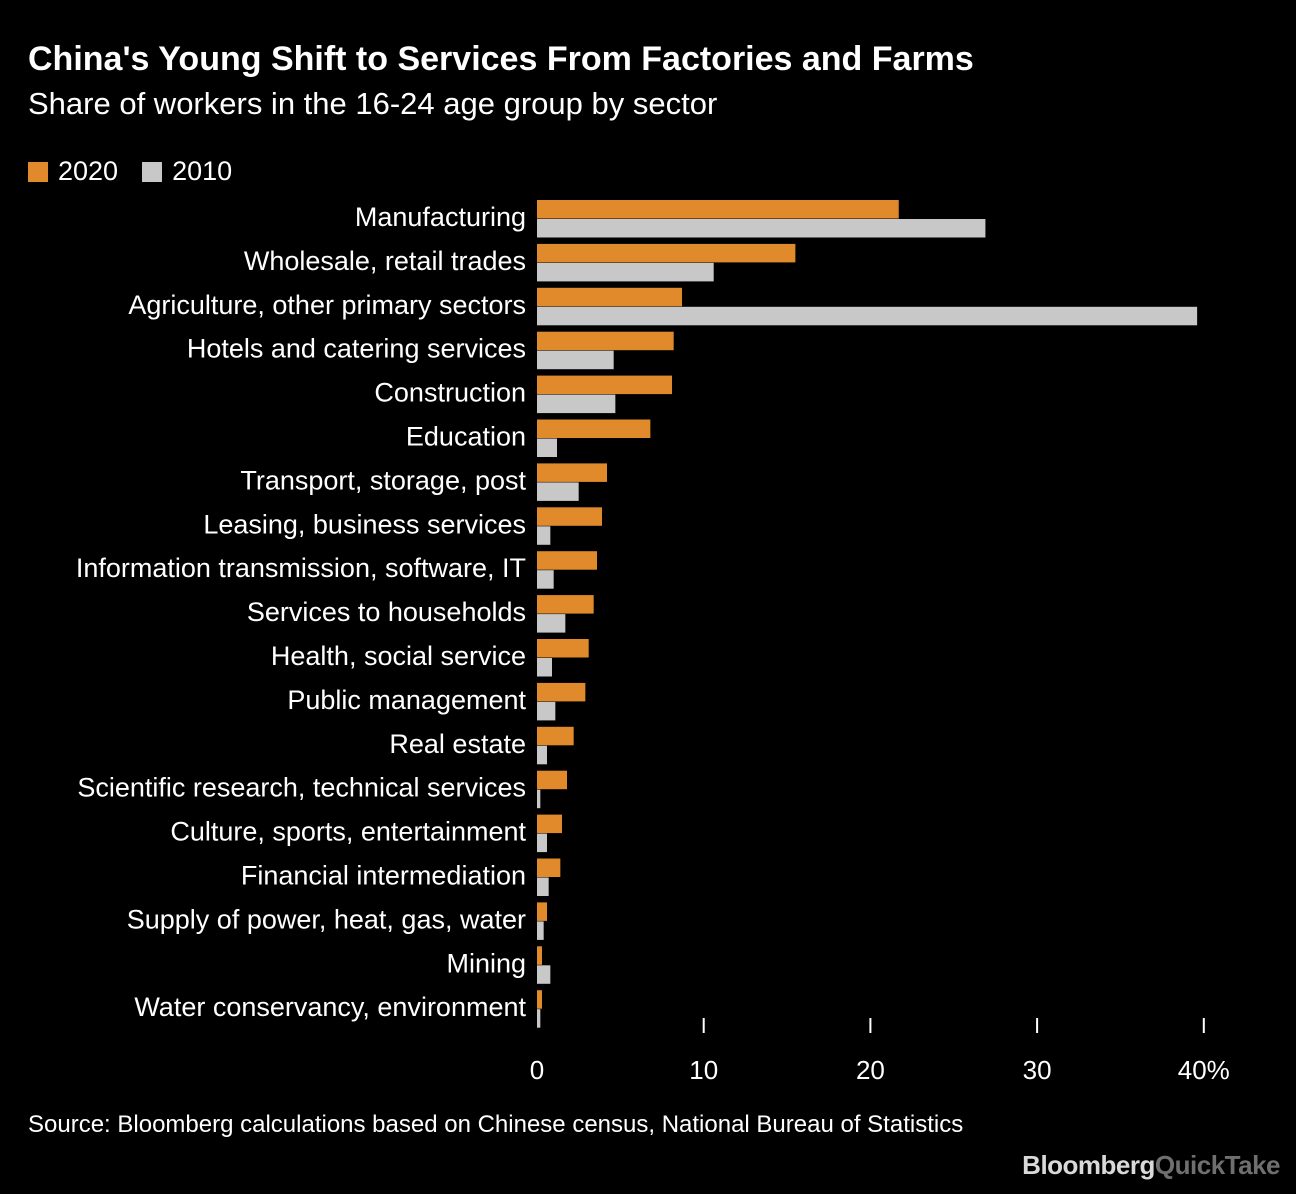  What do you see at coordinates (386, 612) in the screenshot?
I see `category-label: Services to households` at bounding box center [386, 612].